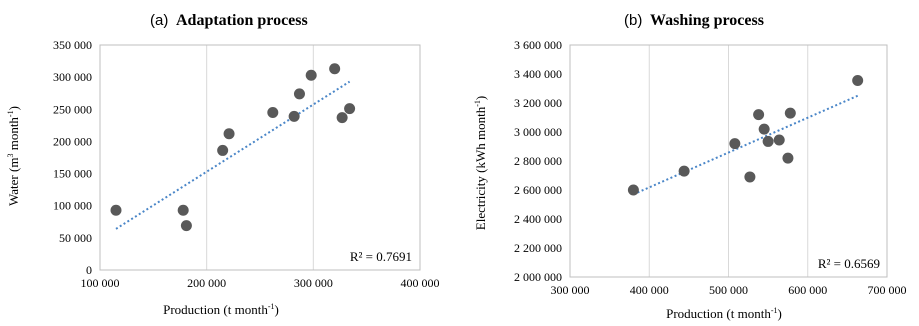 The width and height of the screenshot is (919, 326). I want to click on gridlines-b, so click(728, 161).